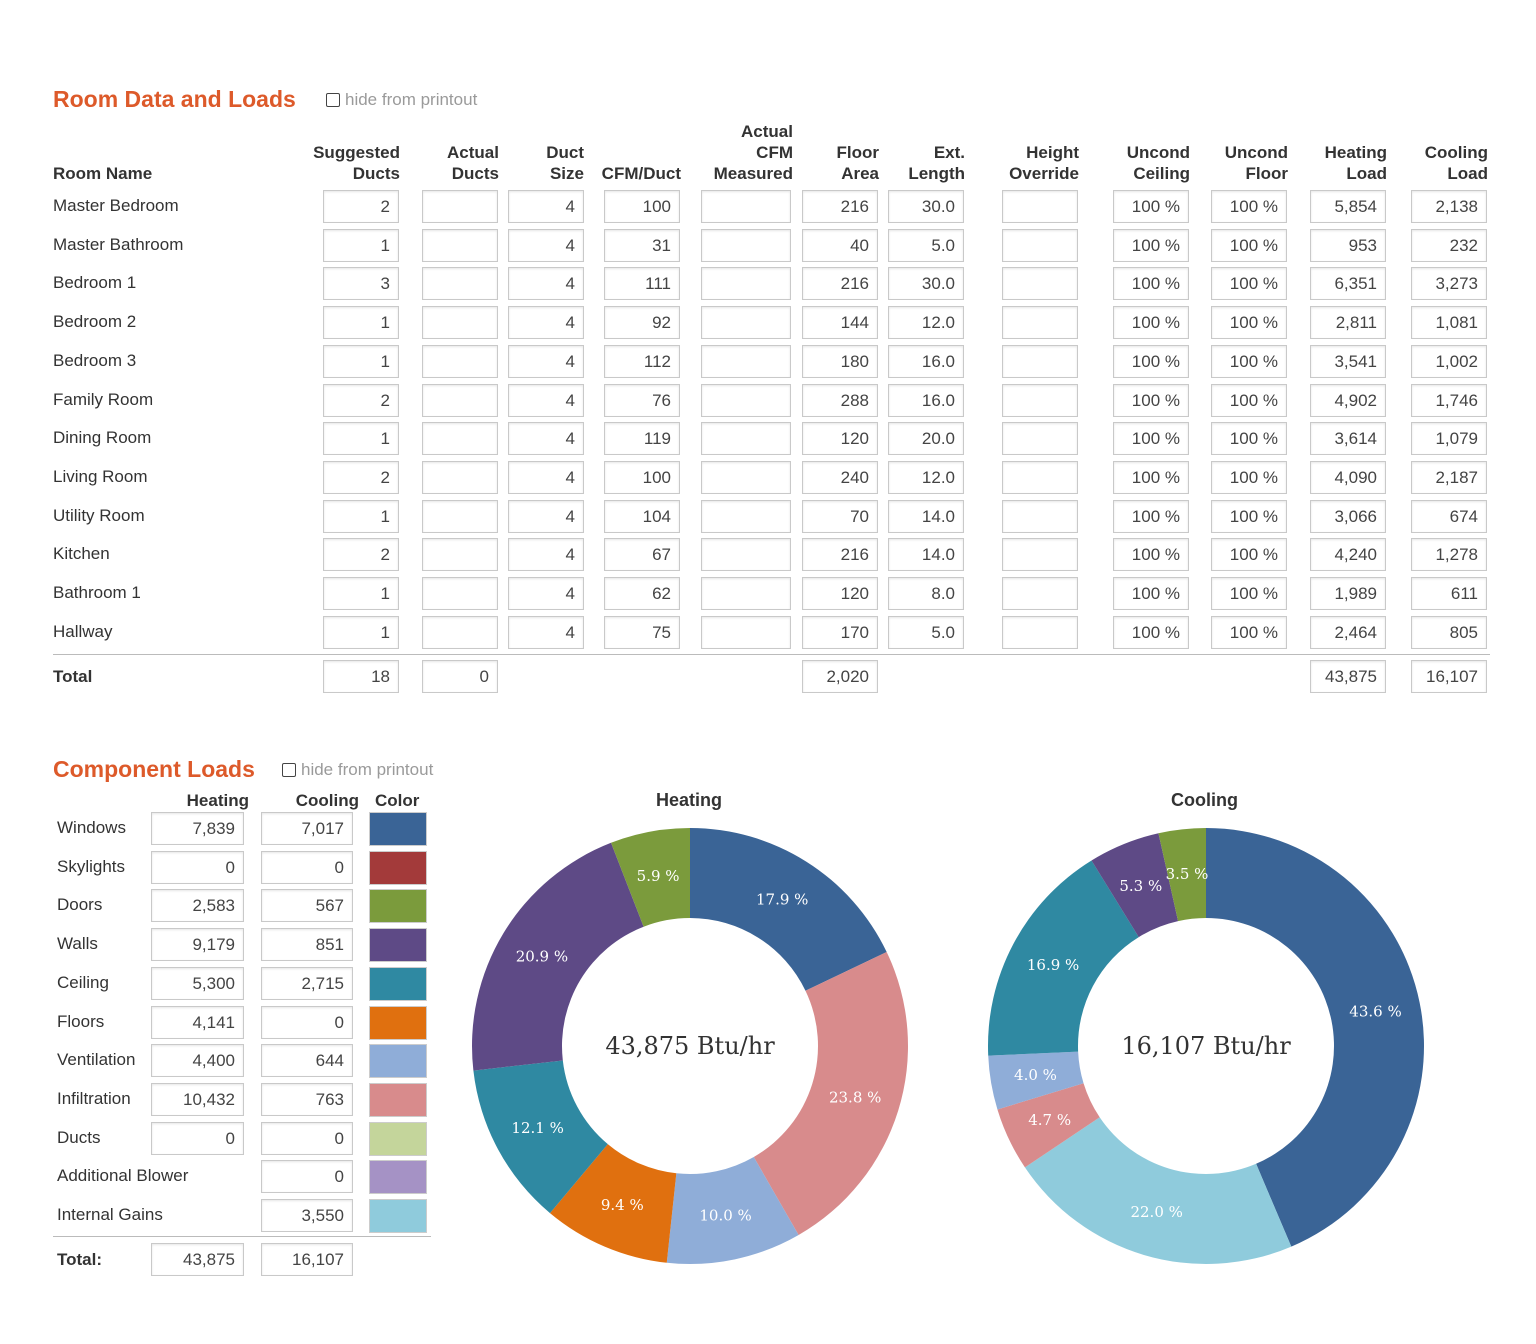  Describe the element at coordinates (1449, 284) in the screenshot. I see `room-cooling-input: 3,273` at that location.